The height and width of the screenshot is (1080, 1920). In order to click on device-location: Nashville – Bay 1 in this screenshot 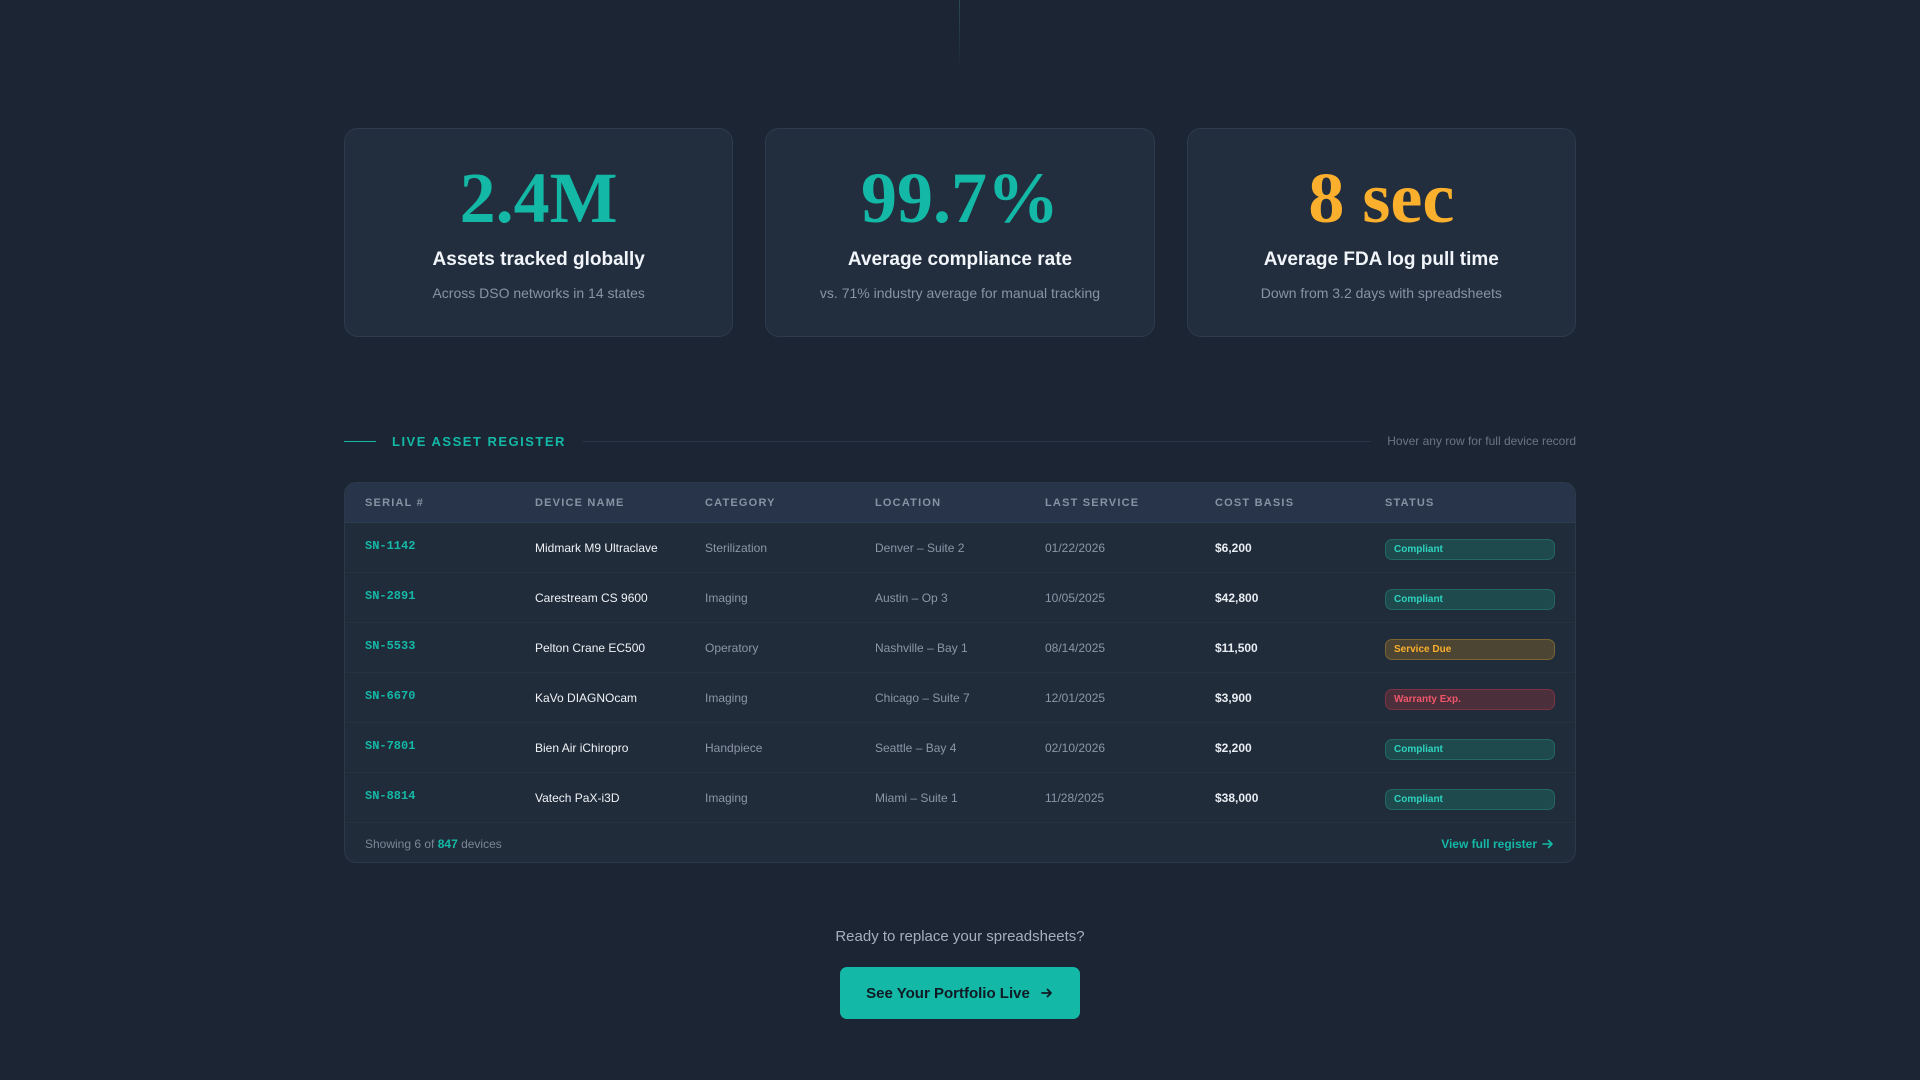, I will do `click(921, 647)`.